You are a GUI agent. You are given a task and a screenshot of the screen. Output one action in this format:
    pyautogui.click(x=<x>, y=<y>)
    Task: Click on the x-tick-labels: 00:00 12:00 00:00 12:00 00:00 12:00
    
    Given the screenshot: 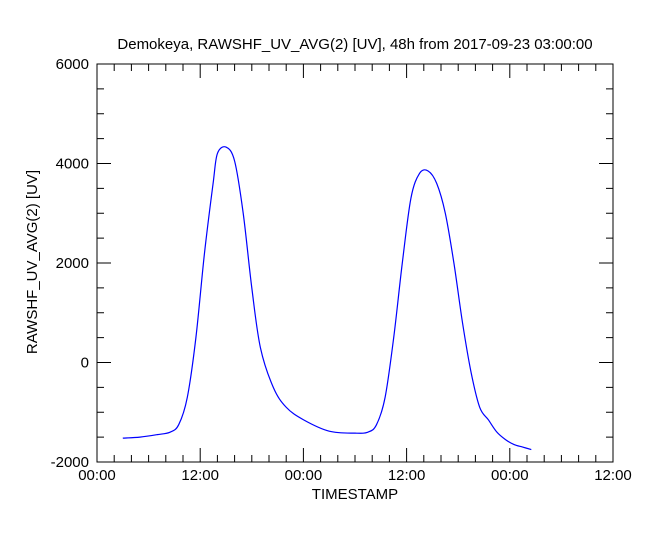 What is the action you would take?
    pyautogui.click(x=355, y=475)
    